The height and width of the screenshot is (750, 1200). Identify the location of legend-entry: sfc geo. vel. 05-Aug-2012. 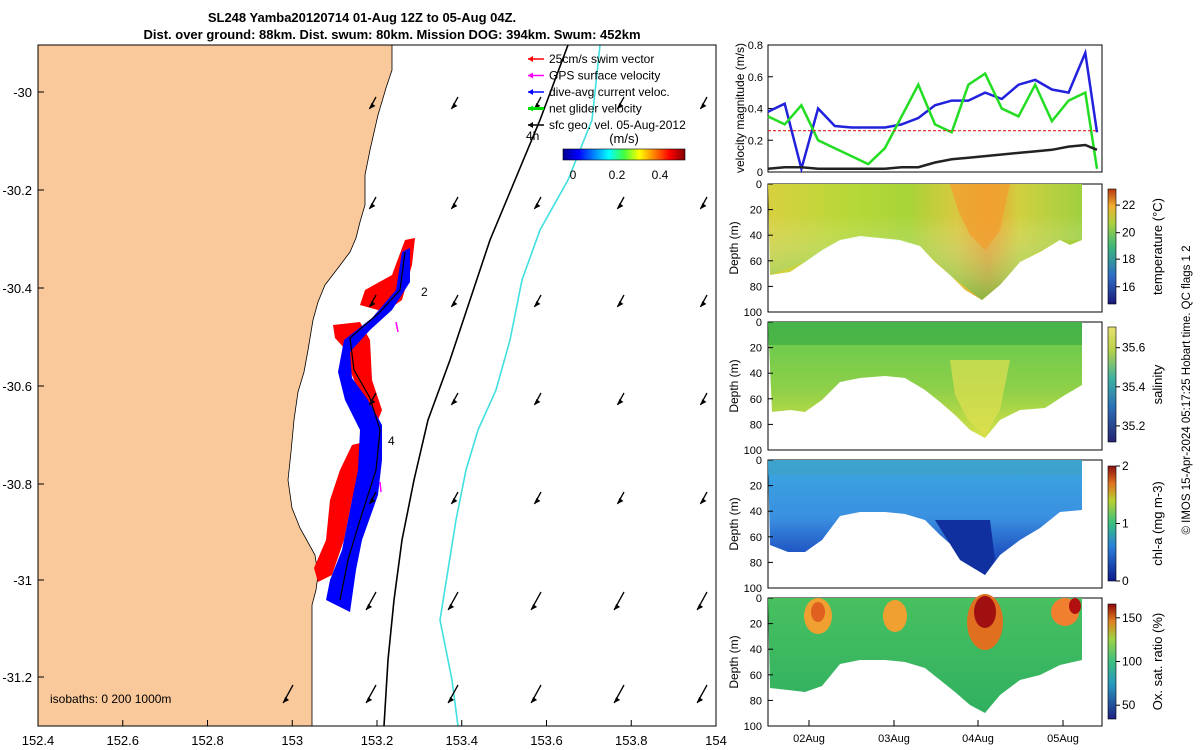
(607, 125).